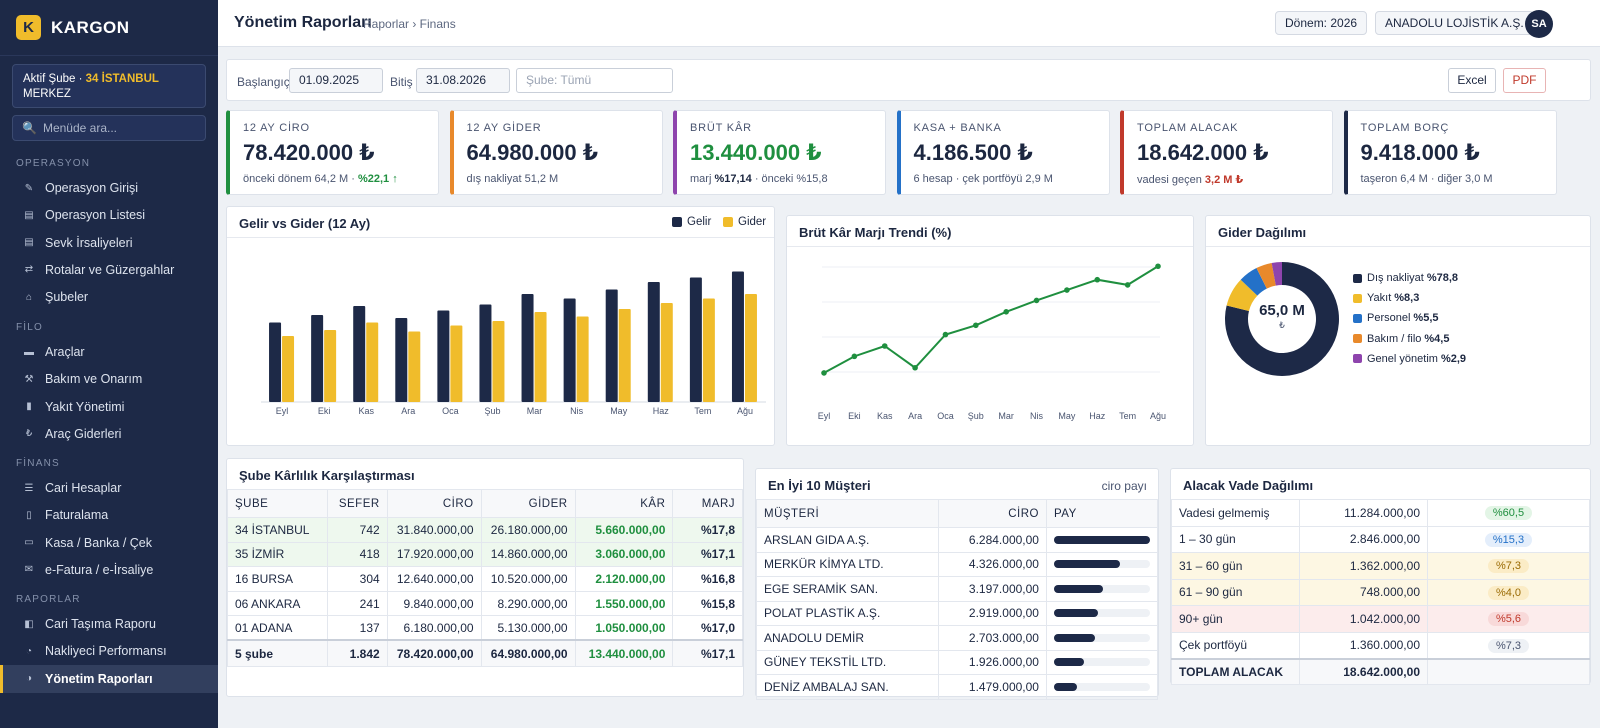  Describe the element at coordinates (847, 513) in the screenshot. I see `column-header: MÜŞTERİ` at that location.